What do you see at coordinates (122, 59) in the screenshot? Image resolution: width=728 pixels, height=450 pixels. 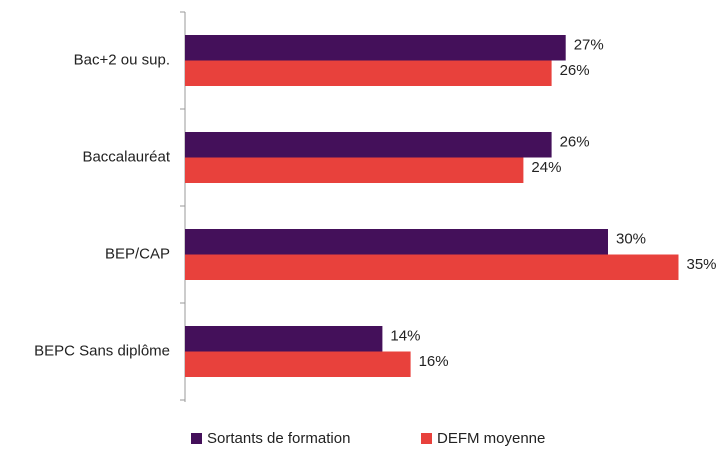 I see `y-tick-label: Bac+2 ou sup.` at bounding box center [122, 59].